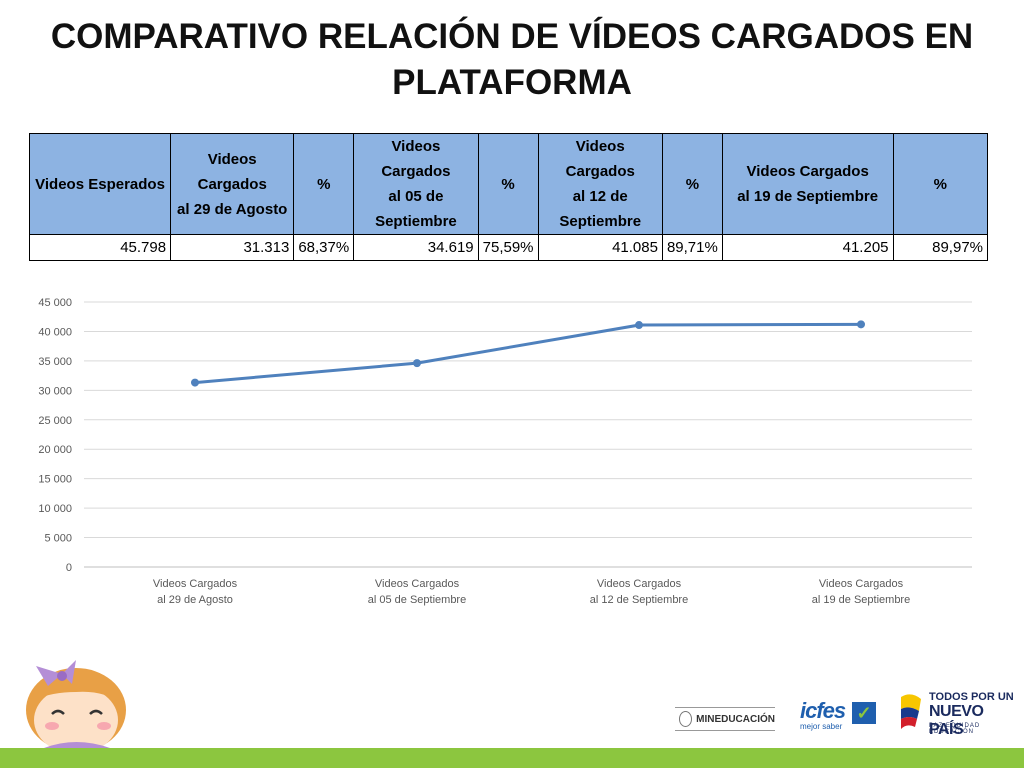  What do you see at coordinates (600, 184) in the screenshot?
I see `table-header-cell: Videos Cargados al 12 de Septiembre` at bounding box center [600, 184].